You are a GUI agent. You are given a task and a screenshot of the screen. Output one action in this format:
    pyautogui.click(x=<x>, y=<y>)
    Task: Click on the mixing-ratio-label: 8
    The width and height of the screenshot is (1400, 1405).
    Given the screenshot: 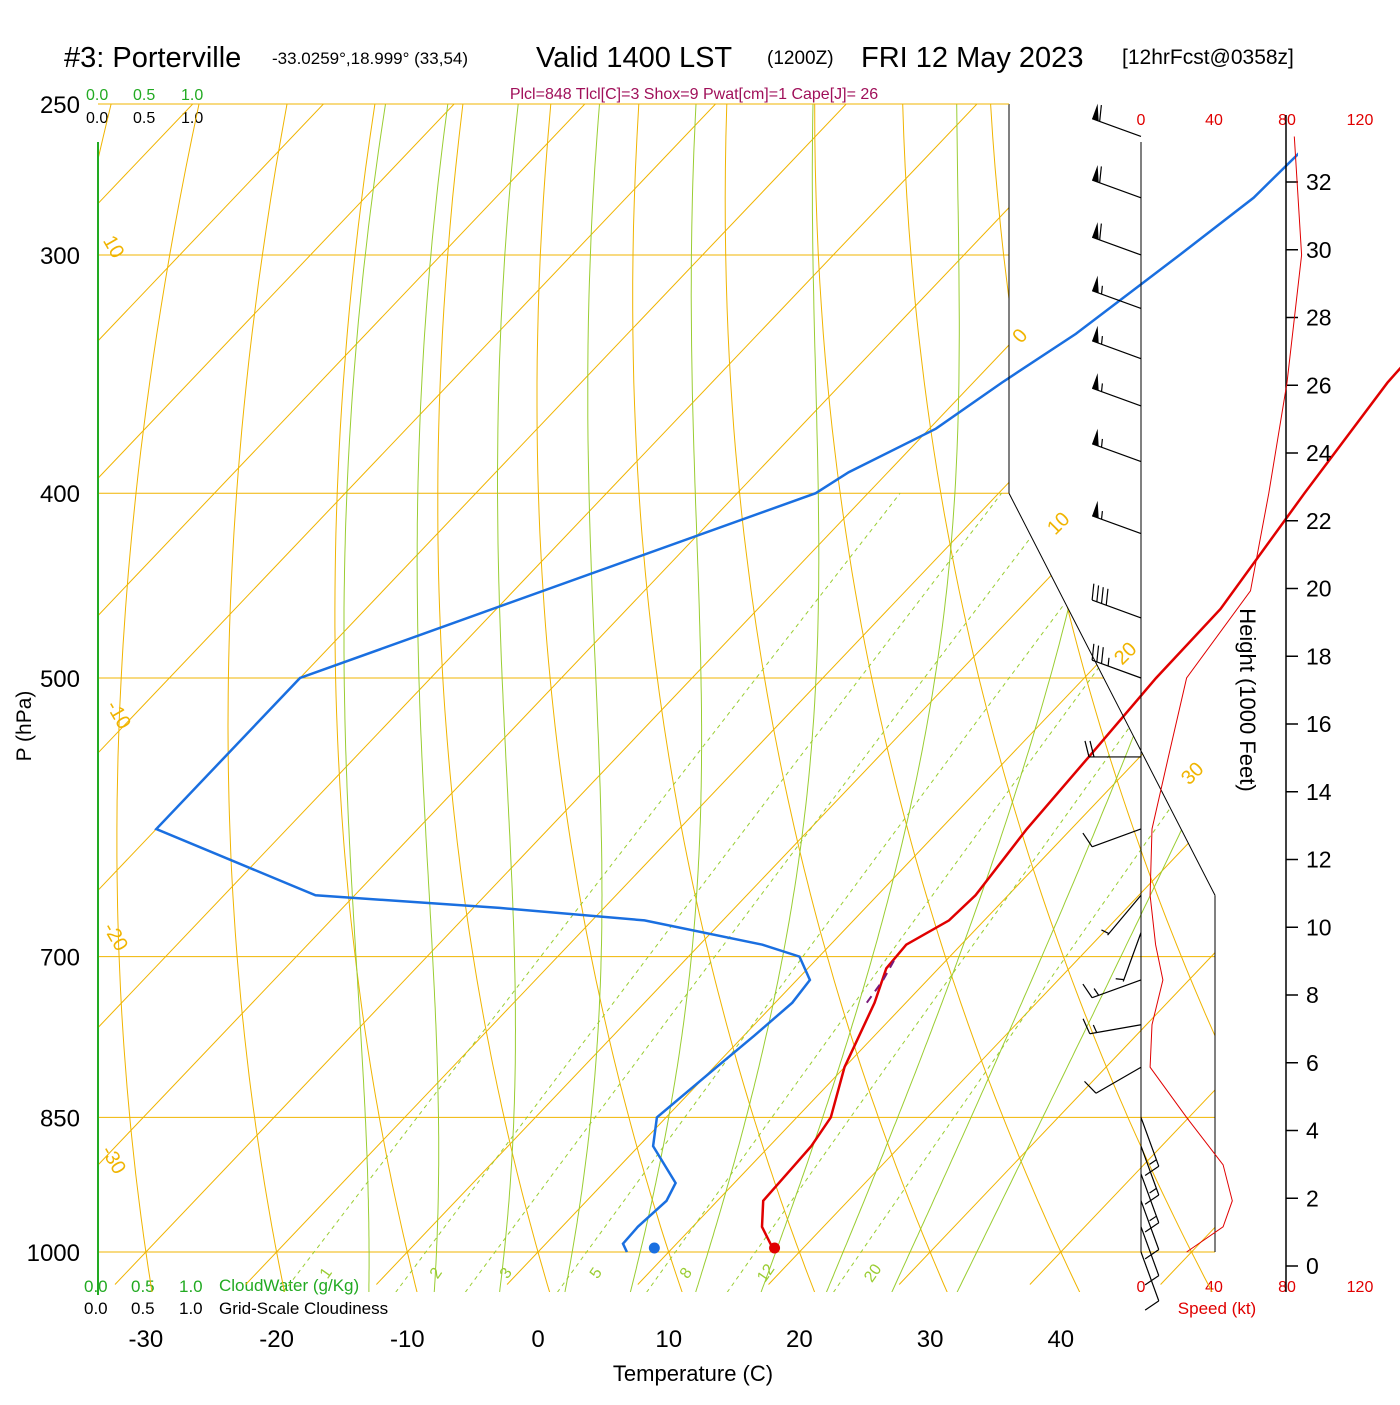 What is the action you would take?
    pyautogui.click(x=686, y=1273)
    